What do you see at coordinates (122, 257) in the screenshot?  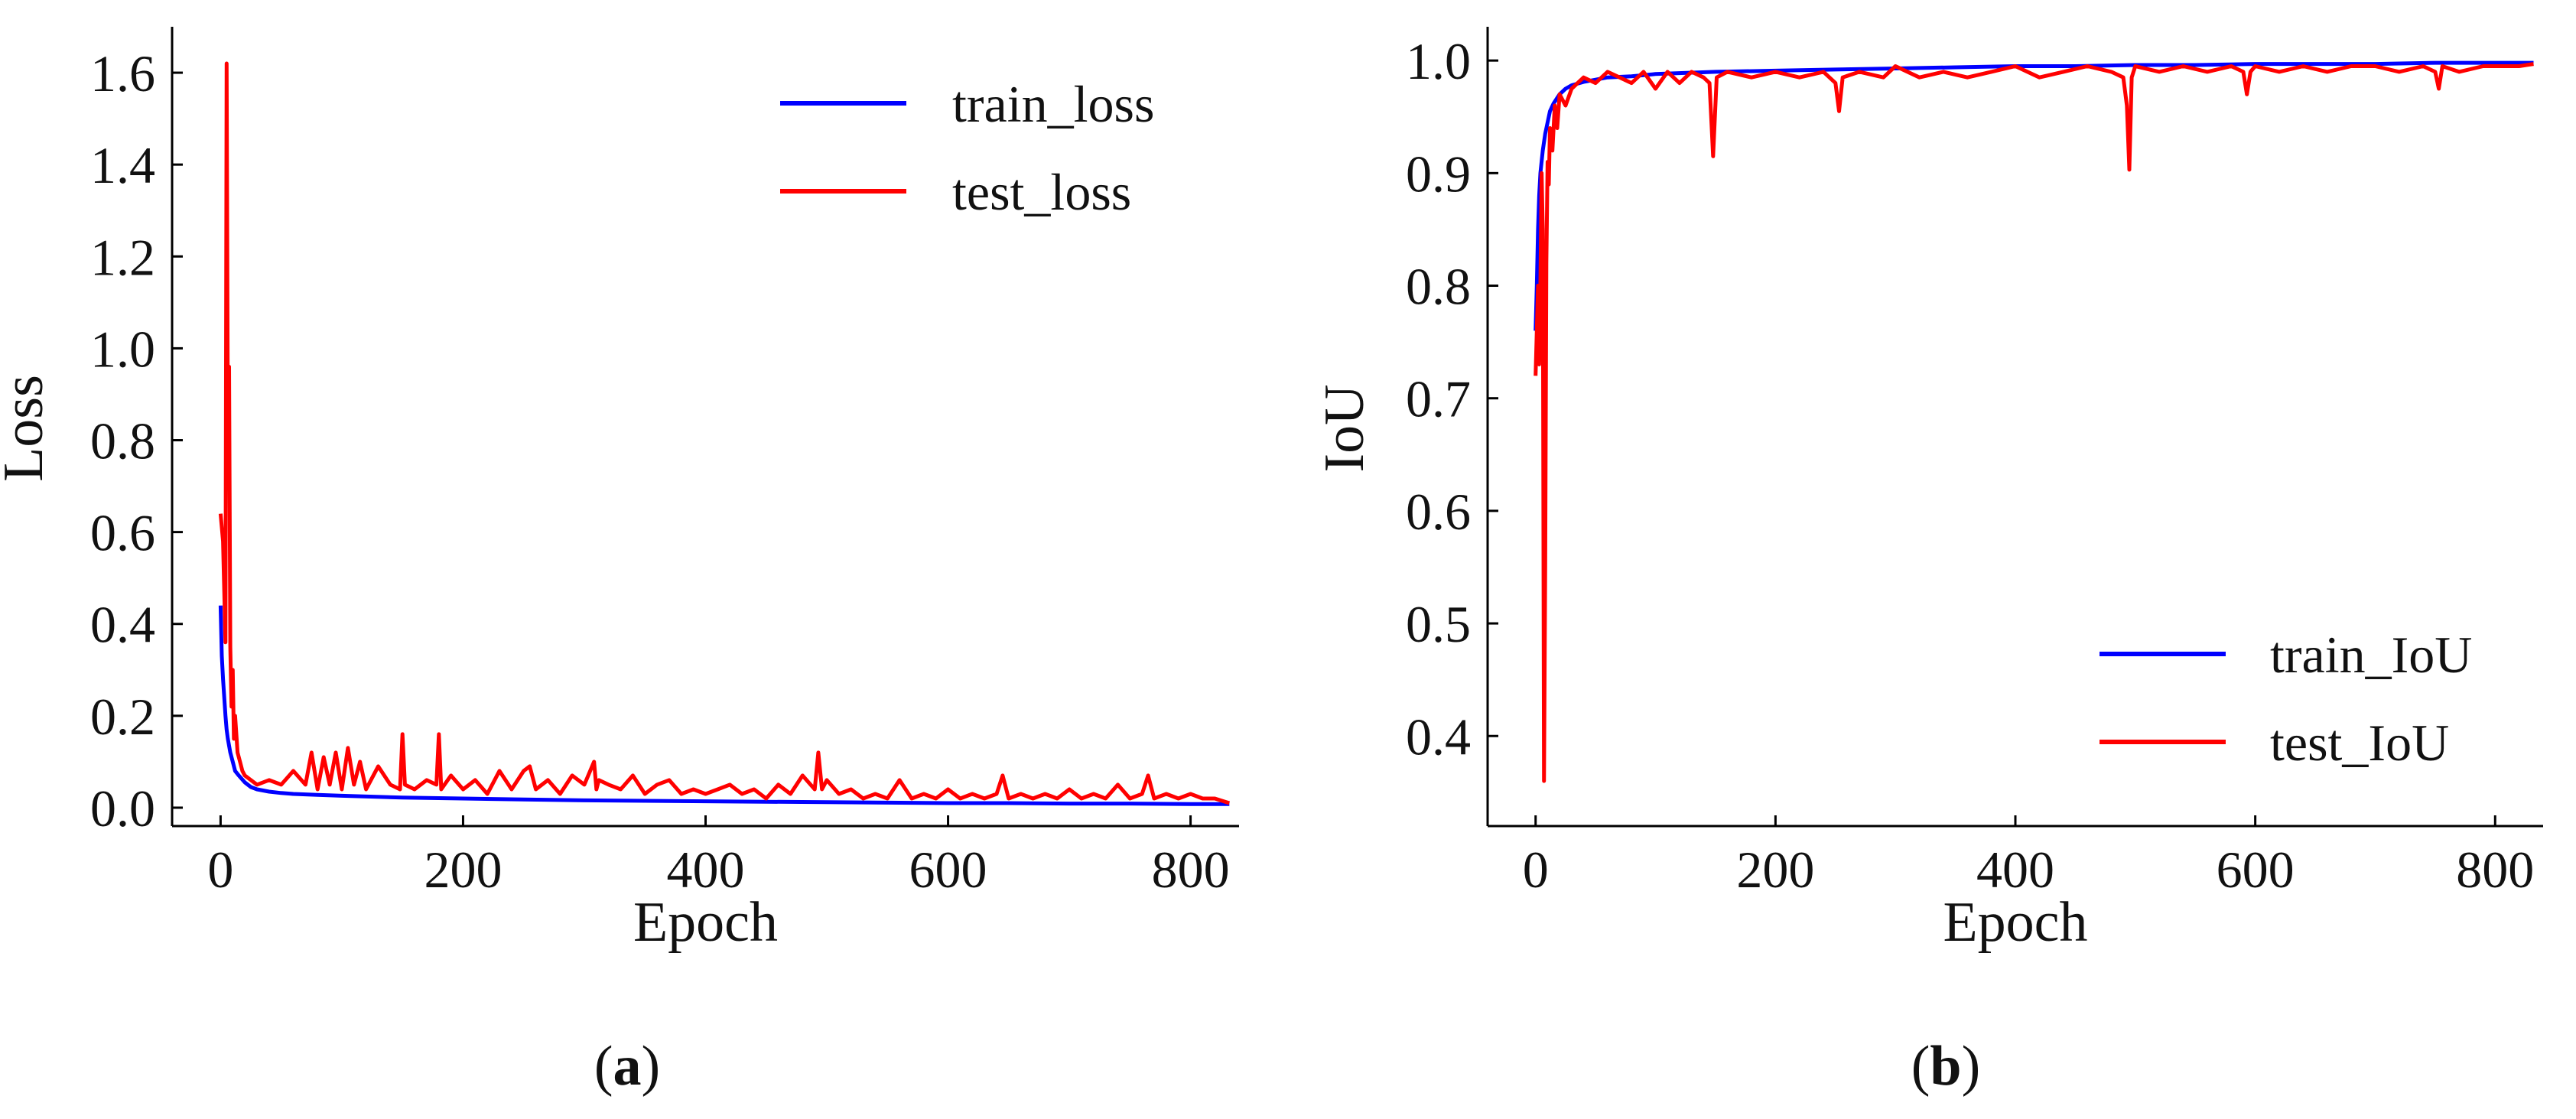 I see `loss-y-tick-label: 1.2` at bounding box center [122, 257].